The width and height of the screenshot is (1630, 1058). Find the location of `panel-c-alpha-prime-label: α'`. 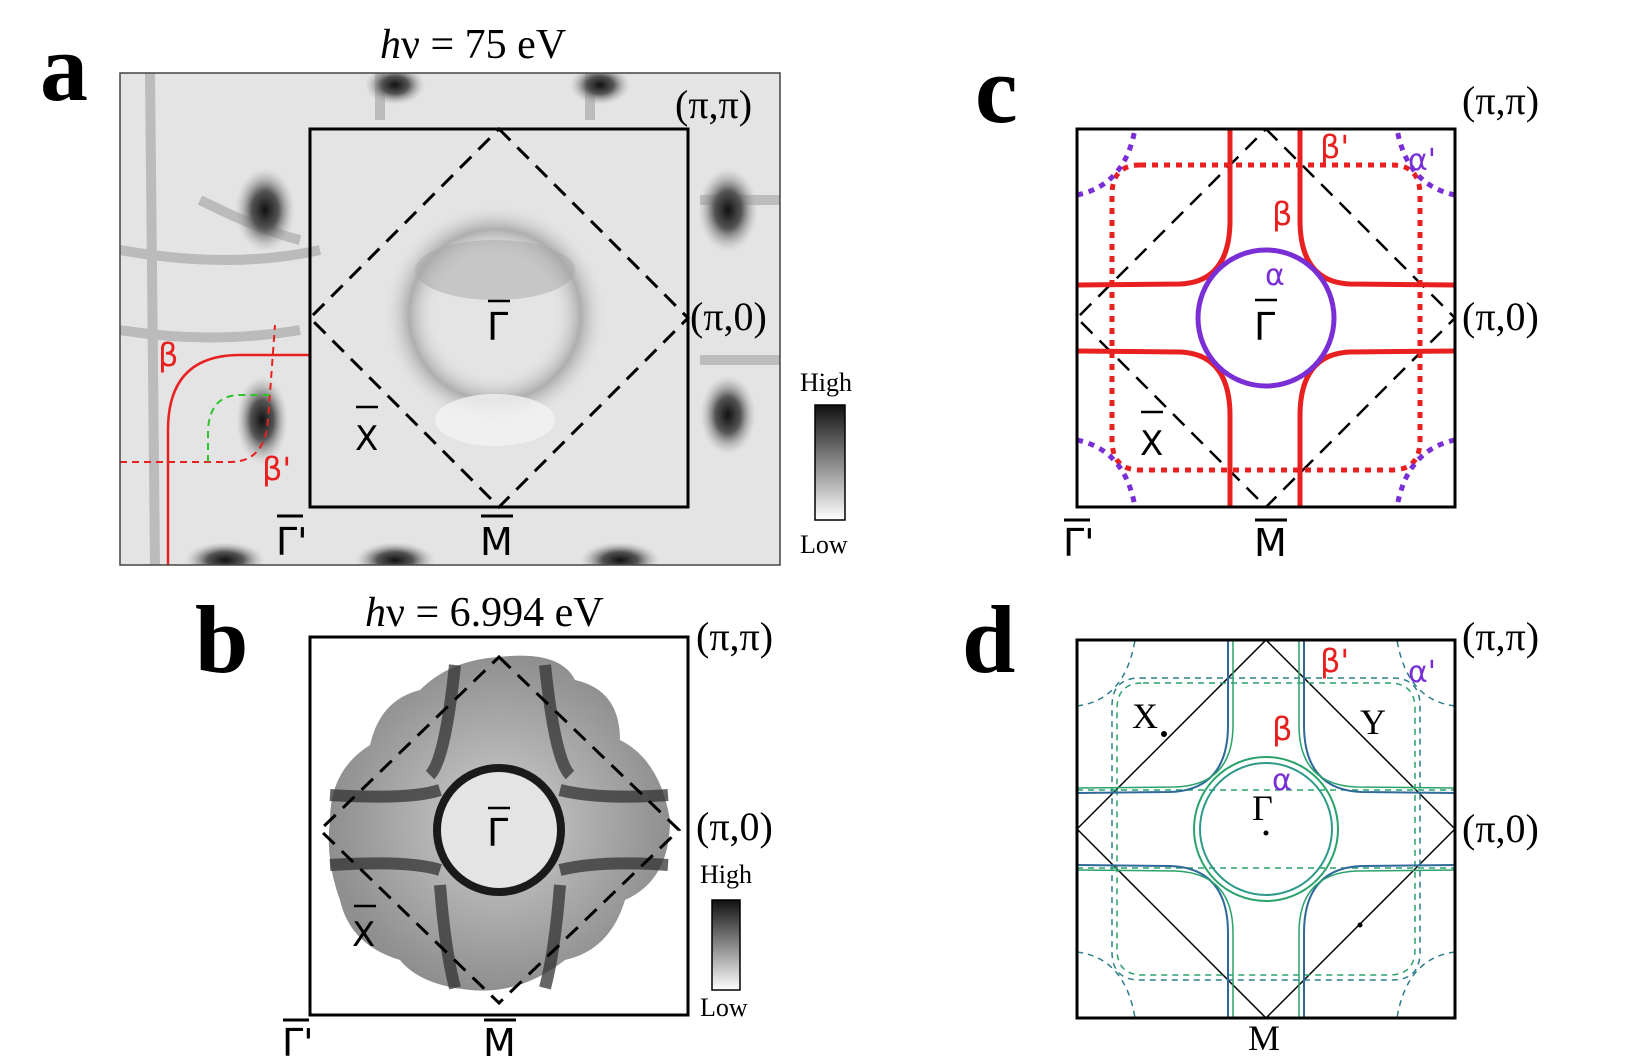

panel-c-alpha-prime-label: α' is located at coordinates (1422, 160).